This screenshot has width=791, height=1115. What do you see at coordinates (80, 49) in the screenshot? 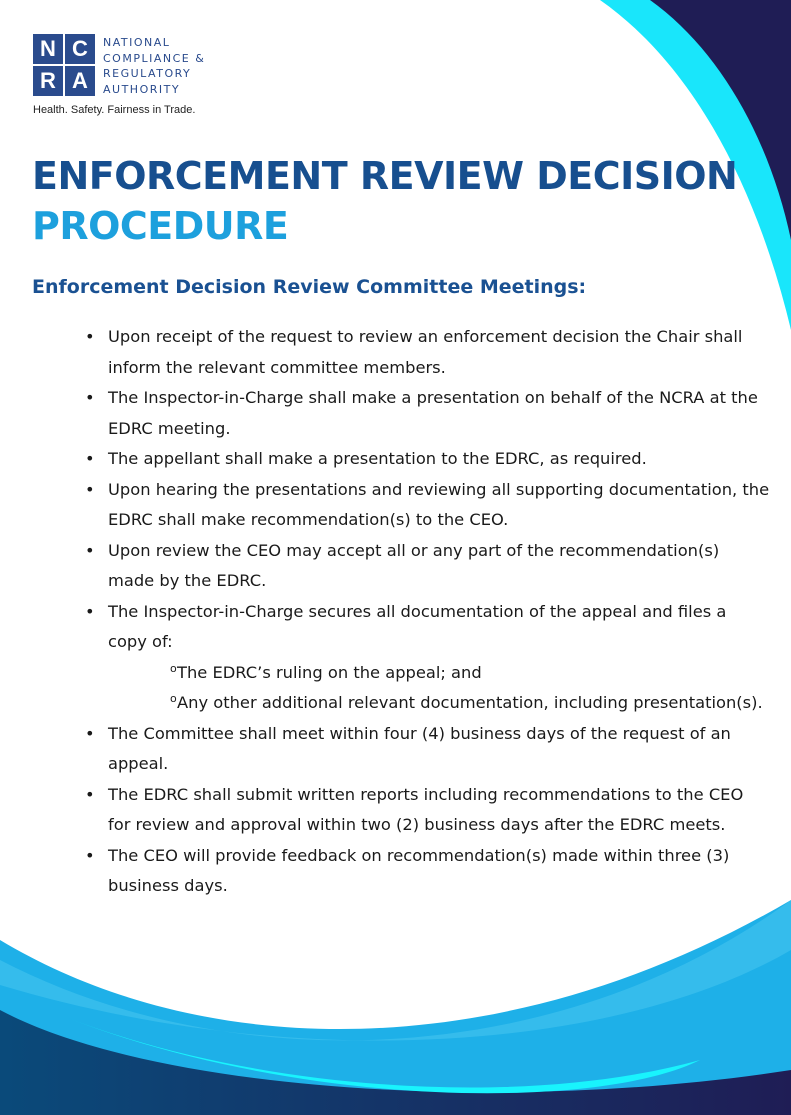
I see `logo-letter: C` at bounding box center [80, 49].